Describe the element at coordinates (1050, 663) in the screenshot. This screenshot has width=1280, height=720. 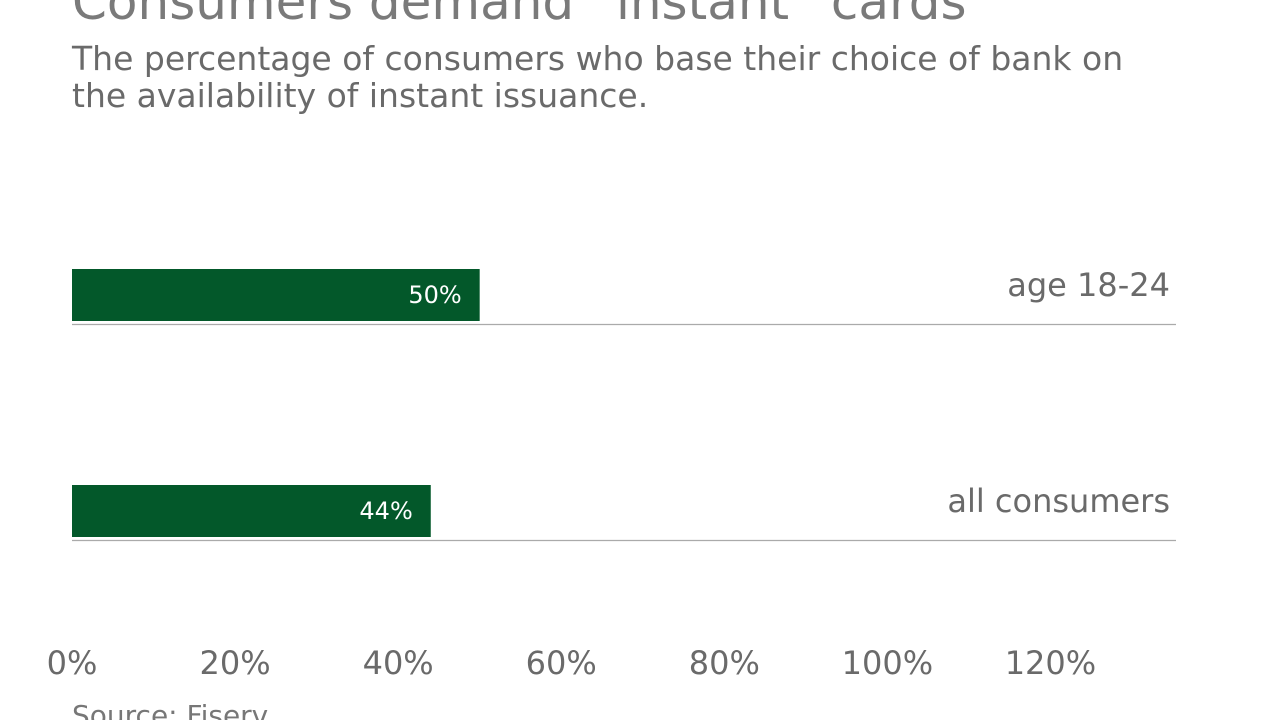
I see `x-tick-label: 120%` at that location.